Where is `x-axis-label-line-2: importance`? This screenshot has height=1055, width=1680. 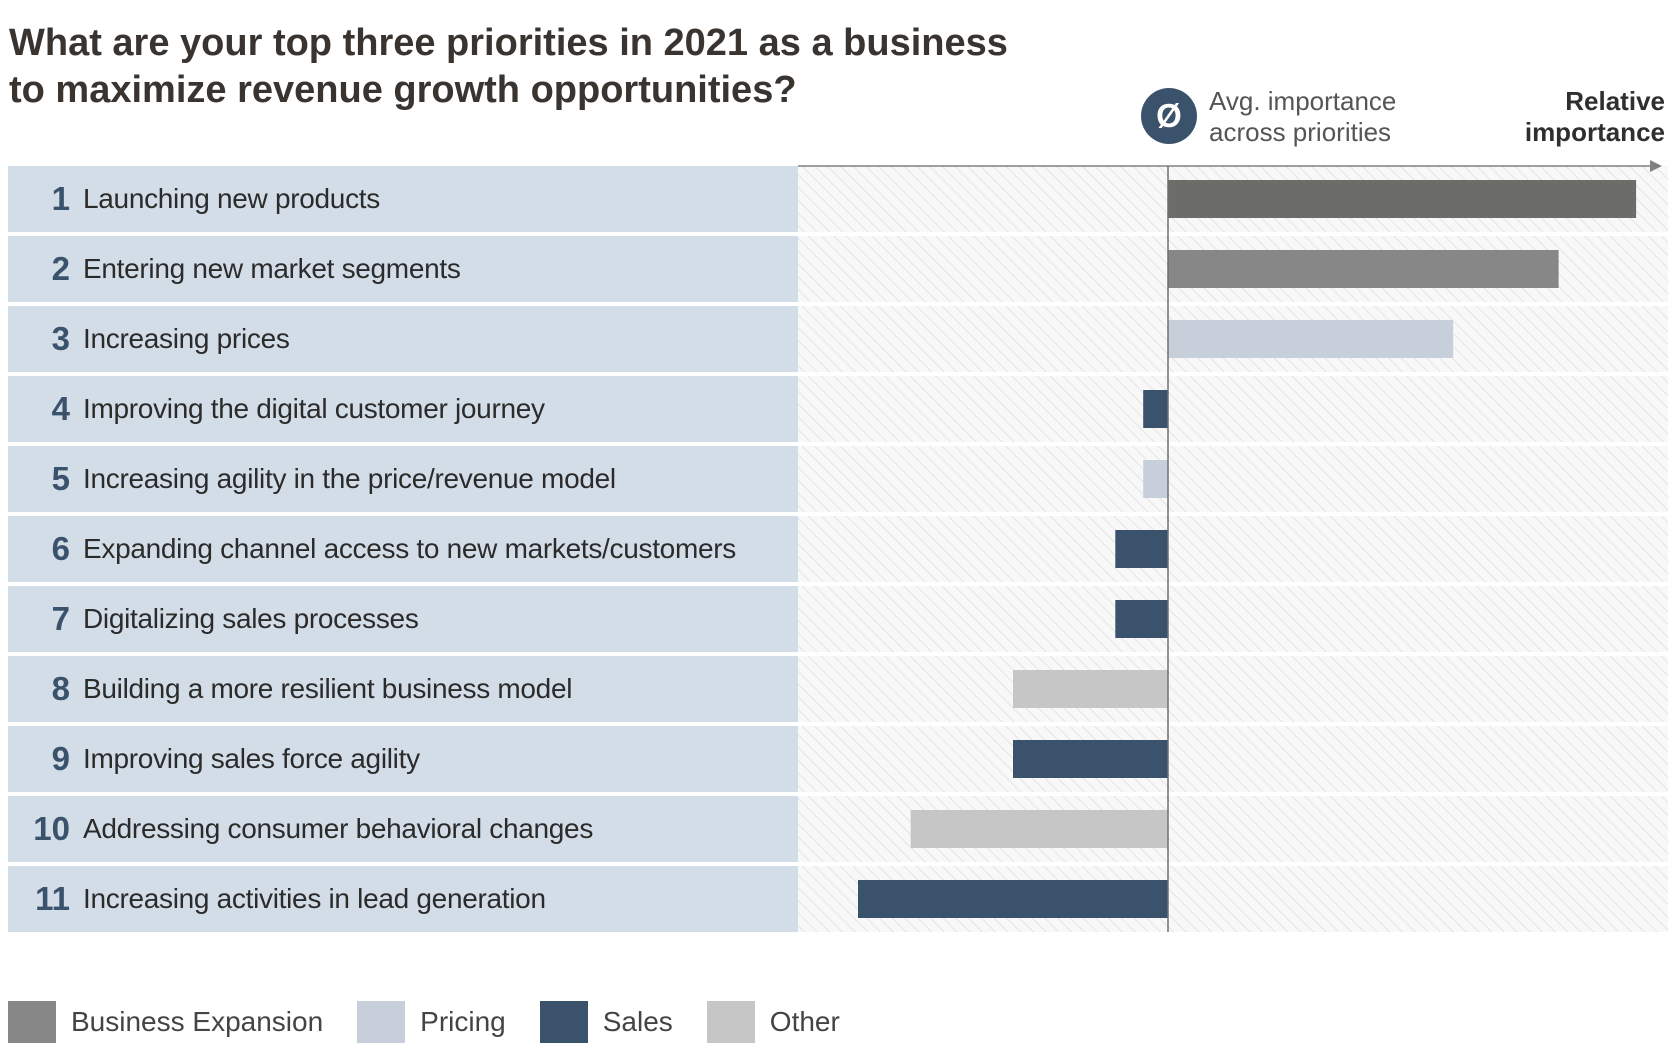 x-axis-label-line-2: importance is located at coordinates (1594, 132).